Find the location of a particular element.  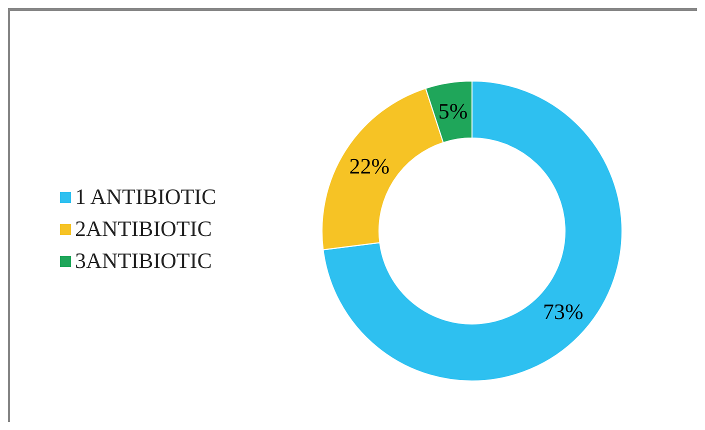

legend-label: 1 ANTIBIOTIC is located at coordinates (145, 197).